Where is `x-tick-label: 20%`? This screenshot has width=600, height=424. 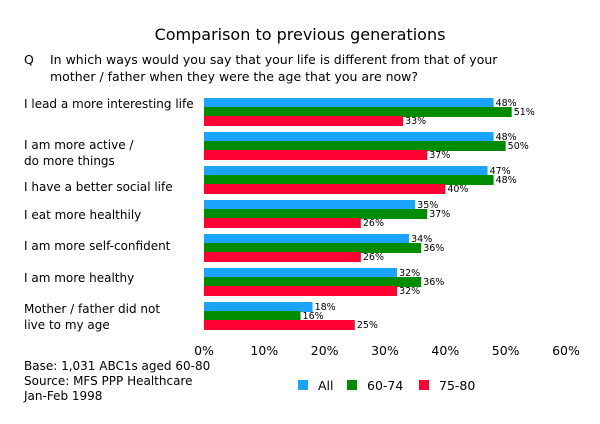
x-tick-label: 20% is located at coordinates (325, 350).